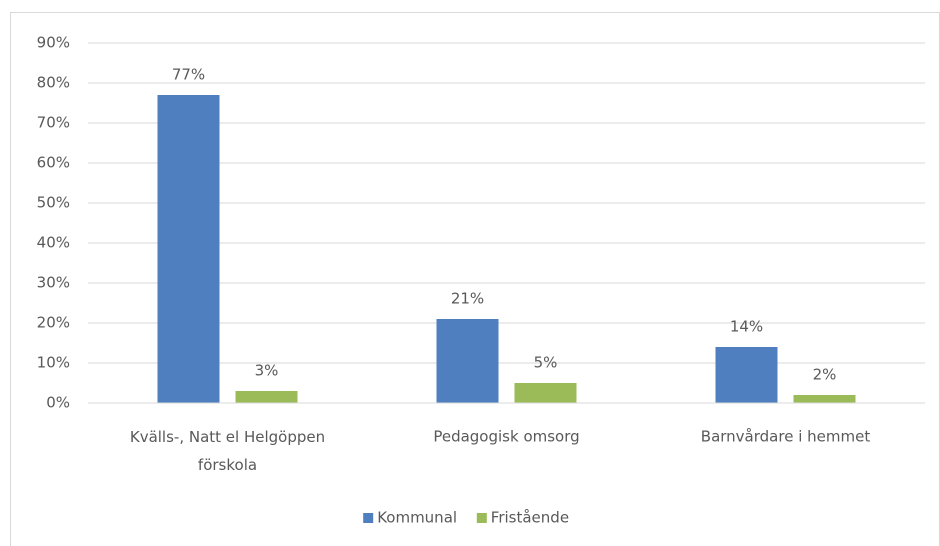 This screenshot has height=546, width=940. I want to click on y-tick-label: 10%, so click(53, 363).